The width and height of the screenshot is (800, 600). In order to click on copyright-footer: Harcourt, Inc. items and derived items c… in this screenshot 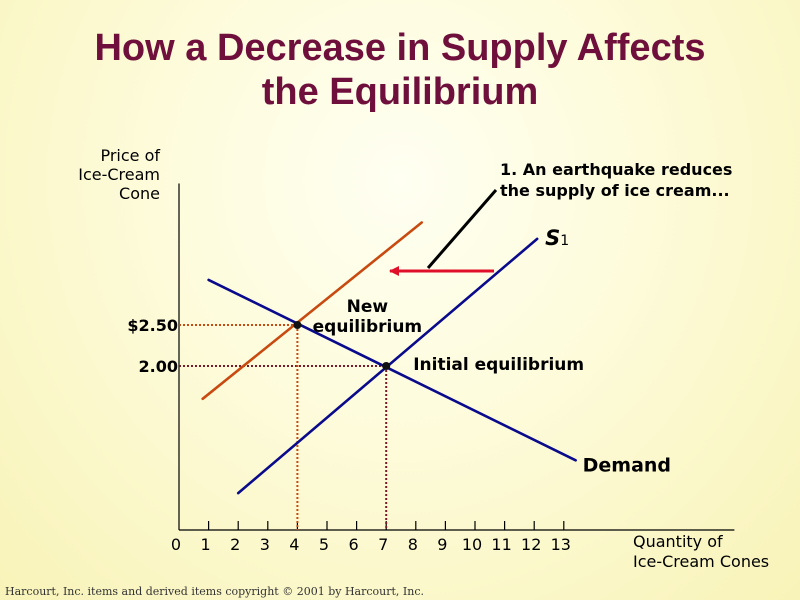, I will do `click(214, 591)`.